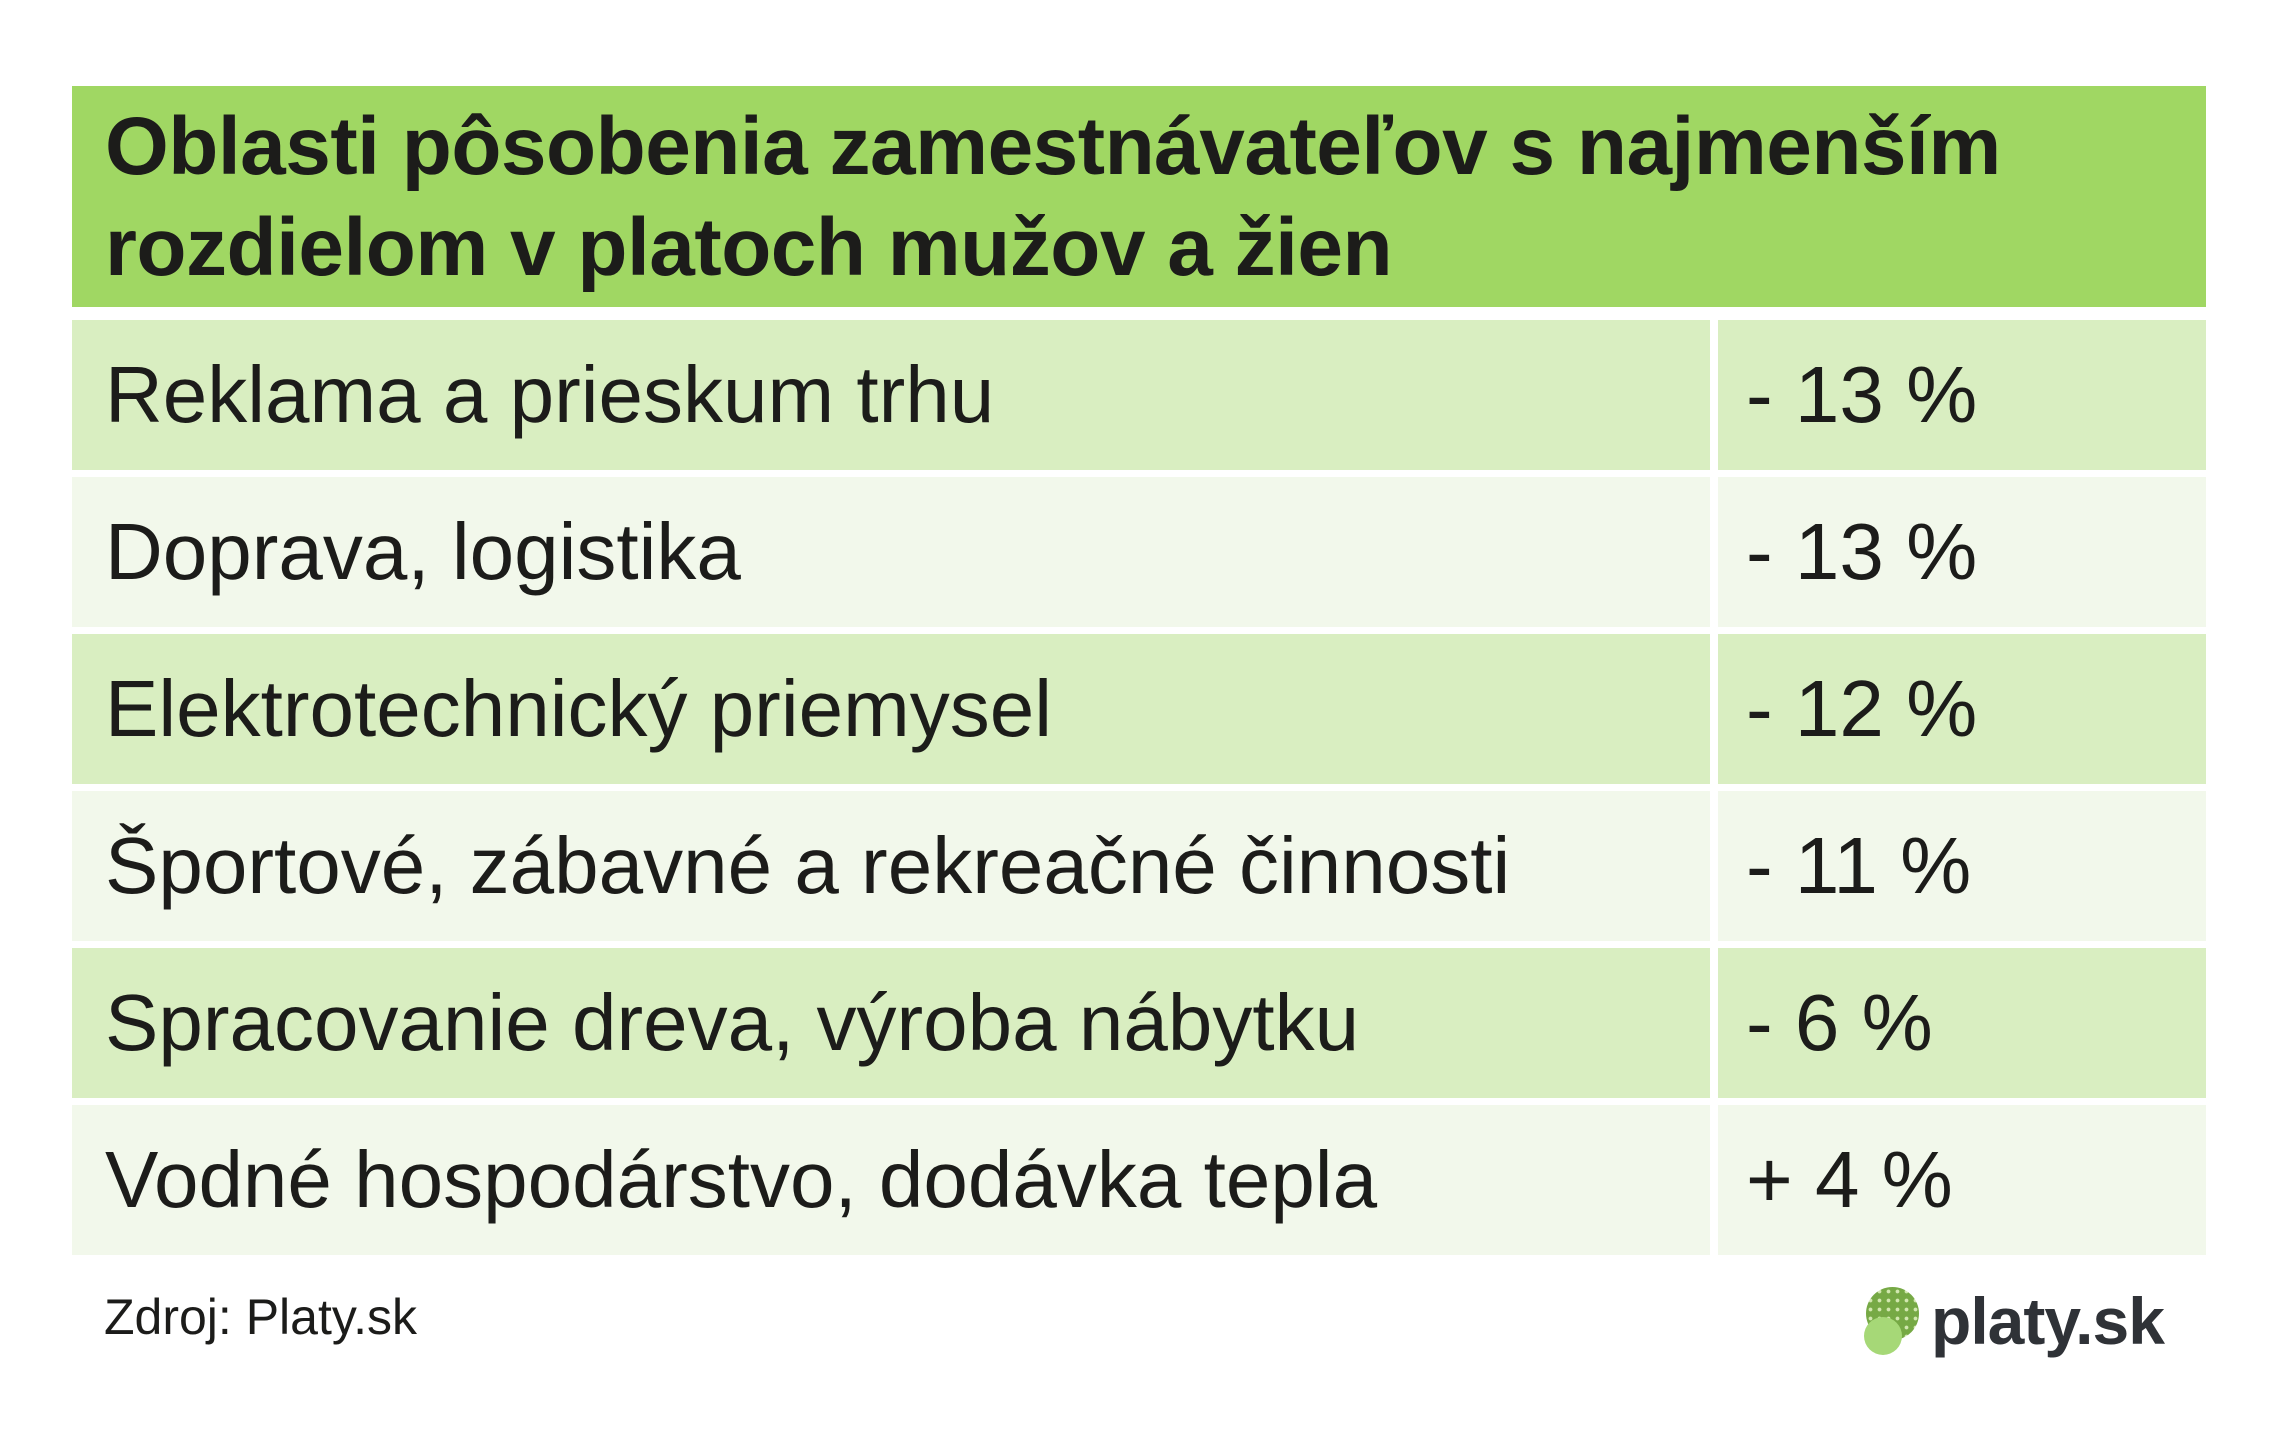  What do you see at coordinates (1962, 709) in the screenshot?
I see `row-value: - 12 %` at bounding box center [1962, 709].